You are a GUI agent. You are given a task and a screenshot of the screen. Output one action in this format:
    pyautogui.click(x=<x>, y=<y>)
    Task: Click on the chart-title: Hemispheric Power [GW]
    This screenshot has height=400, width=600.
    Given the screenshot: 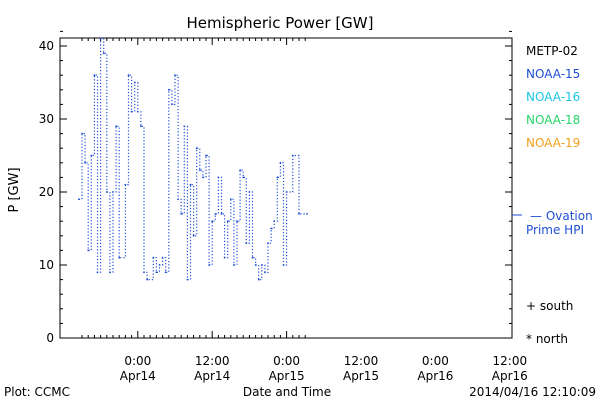 What is the action you would take?
    pyautogui.click(x=280, y=23)
    